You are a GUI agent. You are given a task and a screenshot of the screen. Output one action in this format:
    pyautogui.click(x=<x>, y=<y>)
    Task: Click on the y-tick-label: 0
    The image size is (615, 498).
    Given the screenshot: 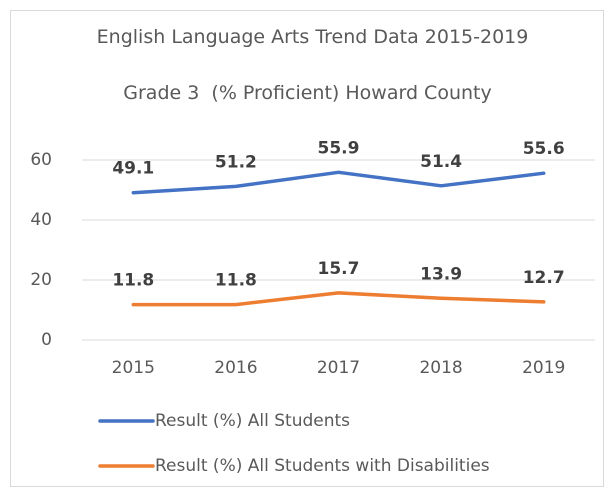 What is the action you would take?
    pyautogui.click(x=46, y=340)
    